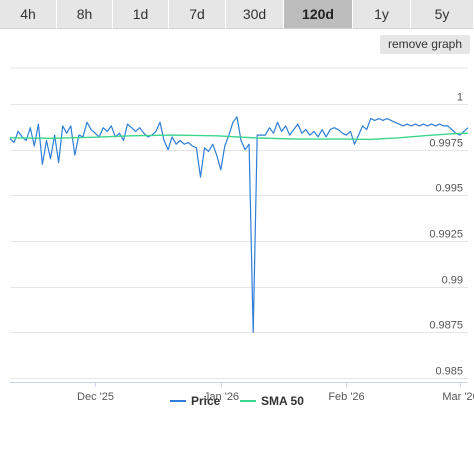  I want to click on y-tick-label: 0.9975, so click(446, 144).